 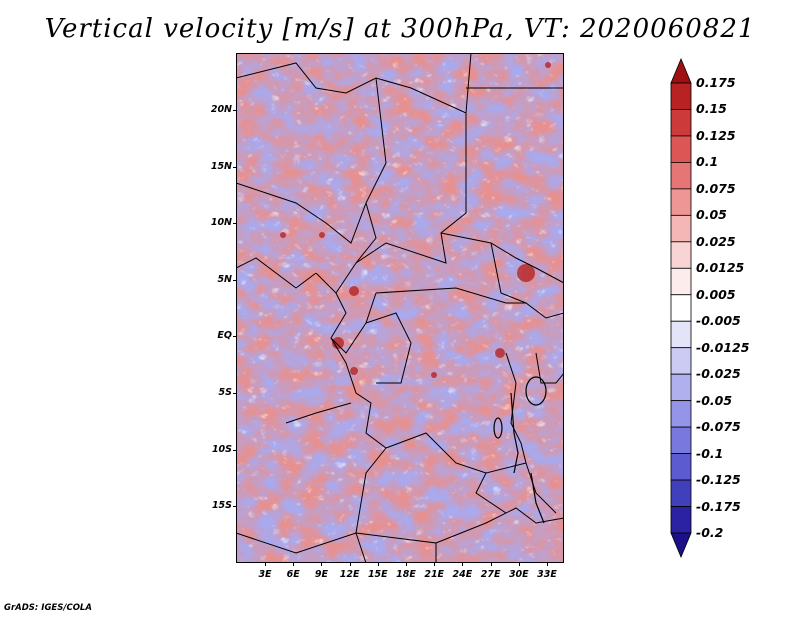 What do you see at coordinates (265, 574) in the screenshot?
I see `lon-label: 3E` at bounding box center [265, 574].